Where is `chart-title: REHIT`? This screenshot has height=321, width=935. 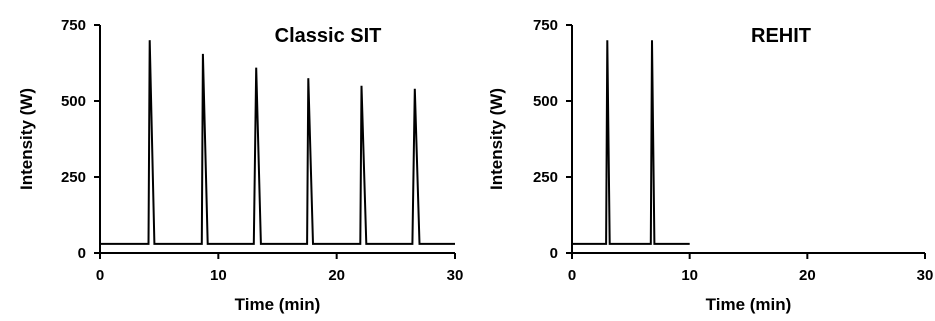 chart-title: REHIT is located at coordinates (781, 36).